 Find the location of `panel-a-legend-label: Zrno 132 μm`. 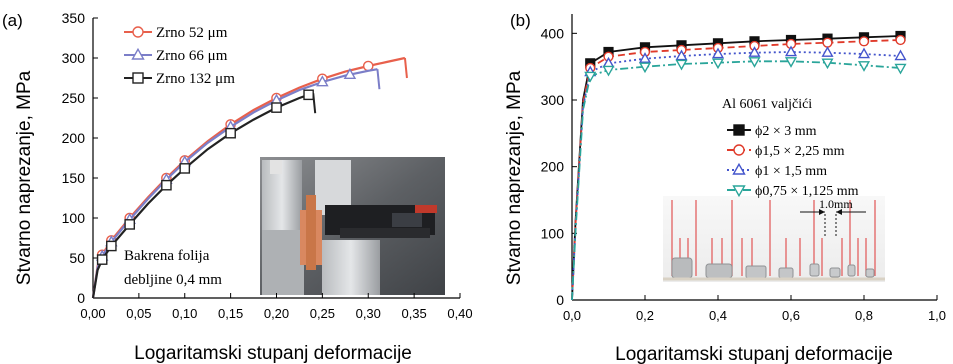

panel-a-legend-label: Zrno 132 μm is located at coordinates (195, 79).